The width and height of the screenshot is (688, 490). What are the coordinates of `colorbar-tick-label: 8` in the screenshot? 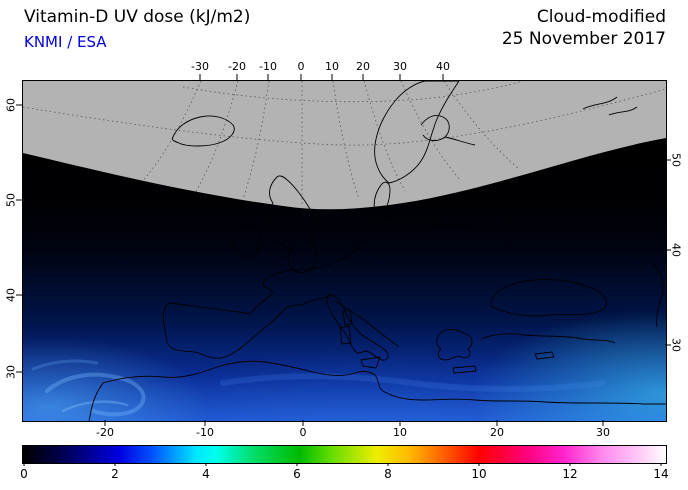 It's located at (388, 474).